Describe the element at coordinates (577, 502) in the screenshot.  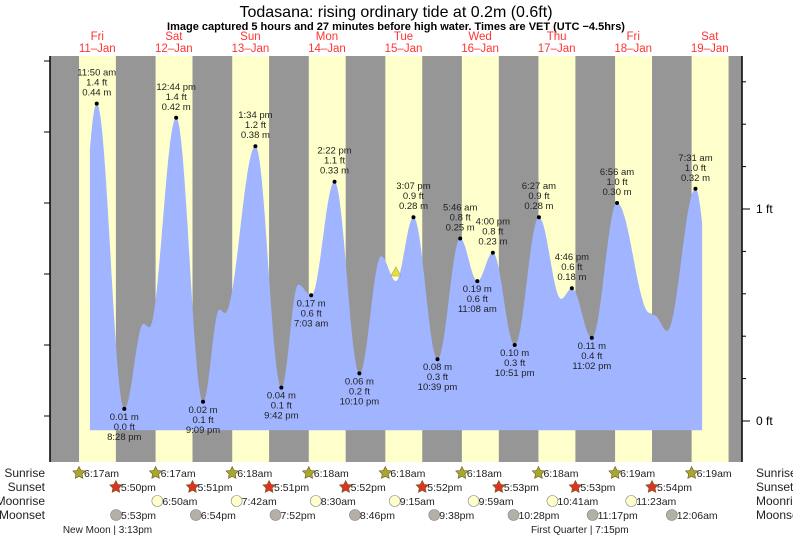
I see `moonrise-time: 10:41am` at that location.